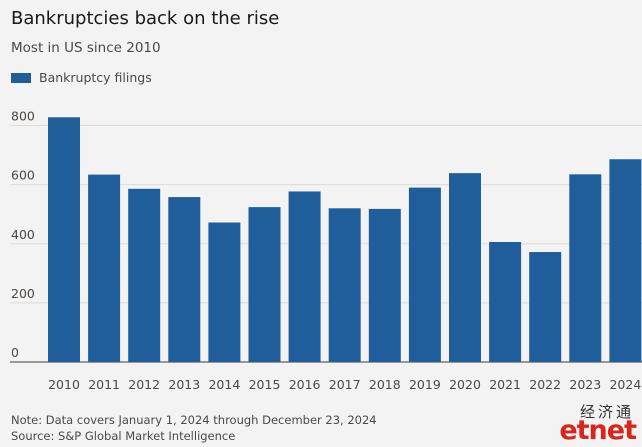 This screenshot has height=447, width=642. Describe the element at coordinates (64, 239) in the screenshot. I see `bar-2010` at that location.